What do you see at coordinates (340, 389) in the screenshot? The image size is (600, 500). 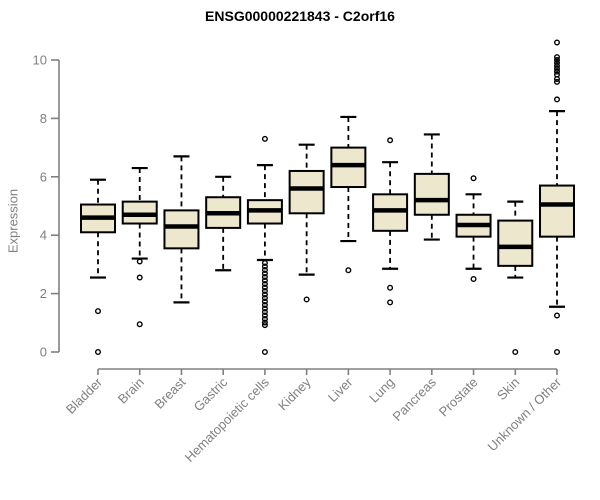 I see `x-category-label: Liver` at bounding box center [340, 389].